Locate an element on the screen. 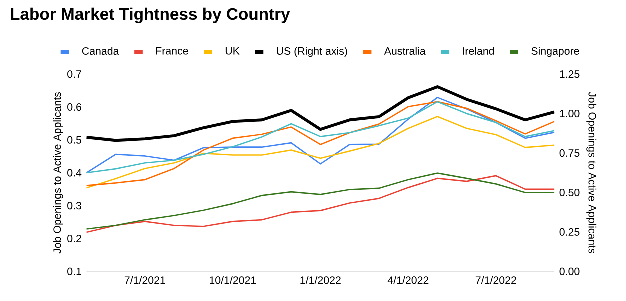 The width and height of the screenshot is (626, 301). y2-tick-label: 0.25 is located at coordinates (570, 232).